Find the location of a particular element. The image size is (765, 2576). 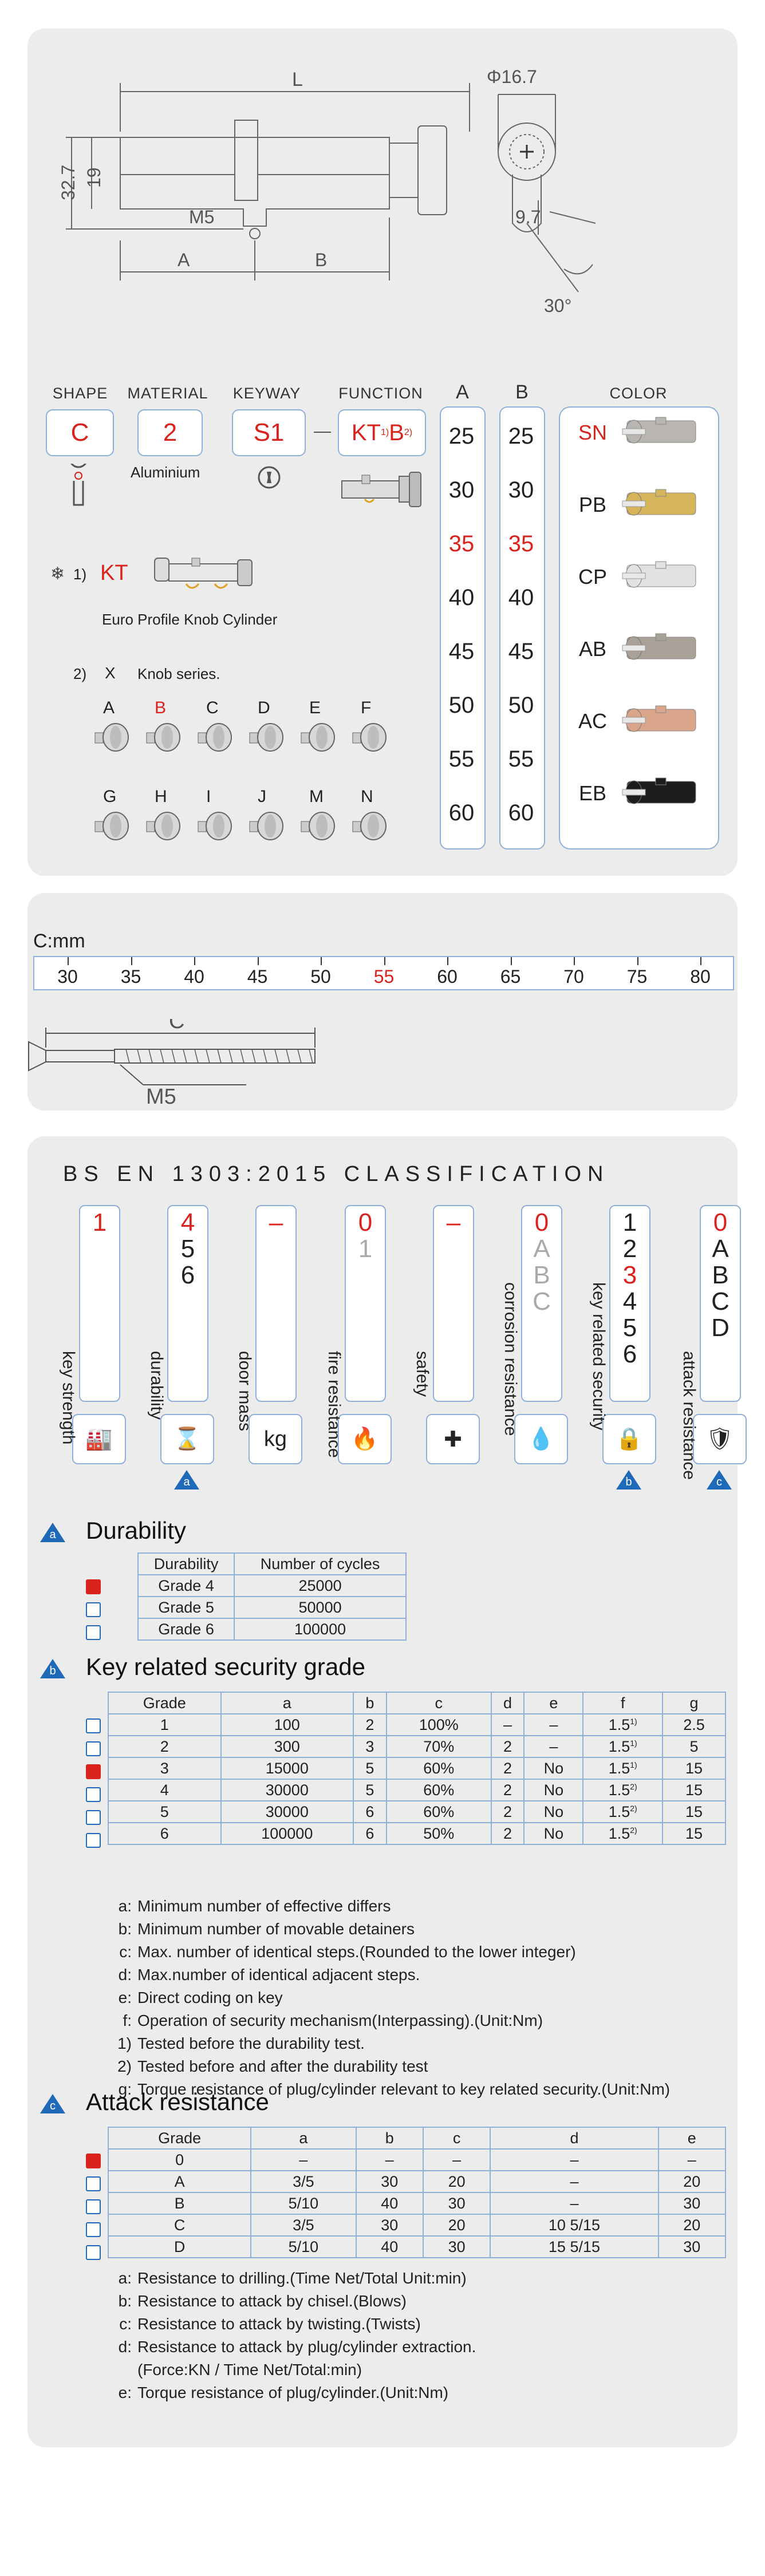

screw-drawing: C M5 is located at coordinates (172, 1062).